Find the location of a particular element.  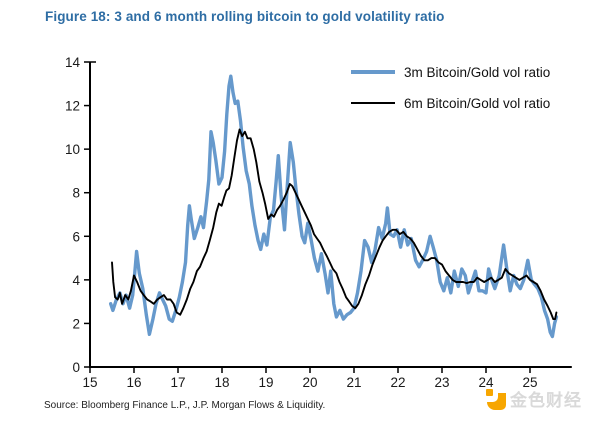

legend-line-swatch-3m is located at coordinates (373, 72).